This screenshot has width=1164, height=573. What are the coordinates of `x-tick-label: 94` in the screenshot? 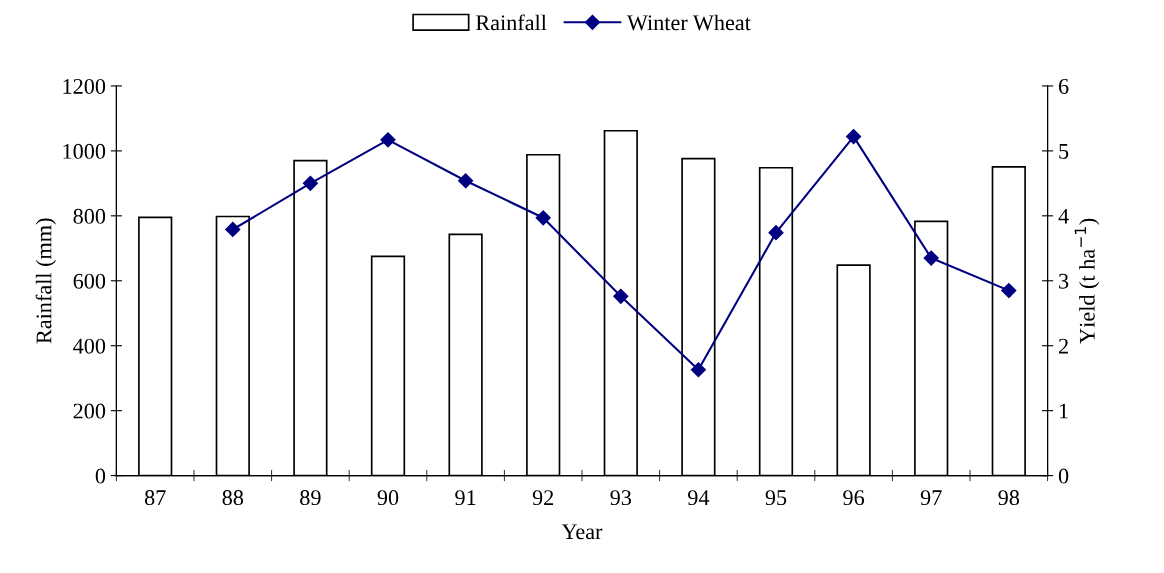 It's located at (699, 498).